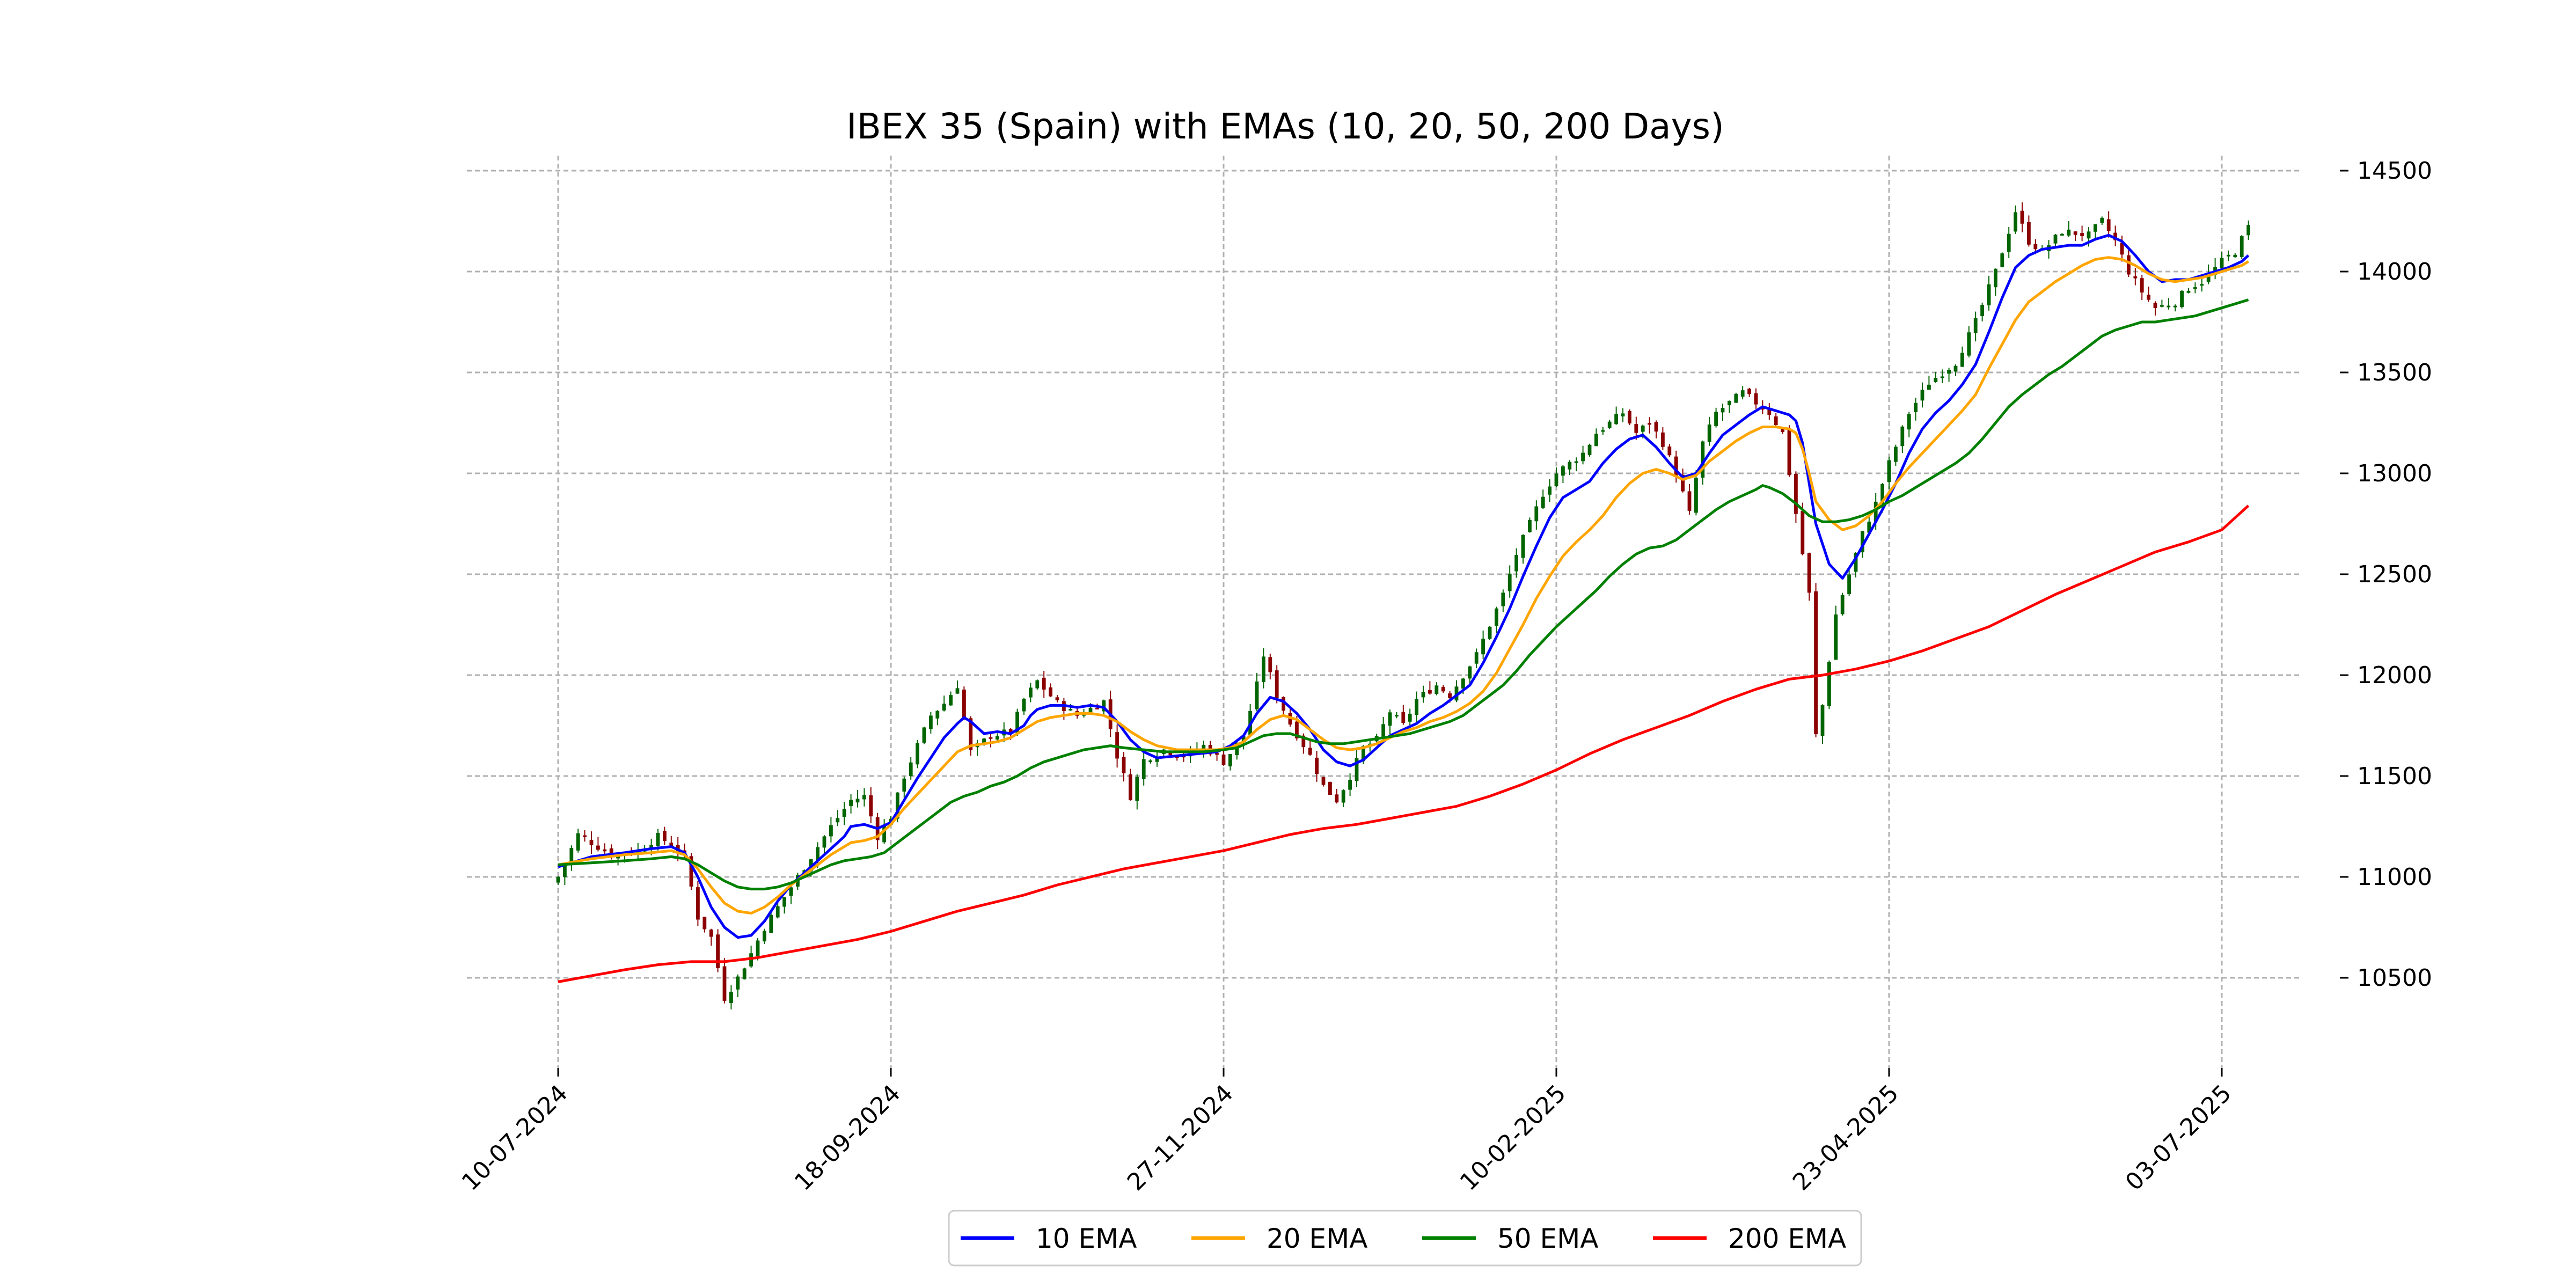 This screenshot has height=1288, width=2576. I want to click on y-tick-label: 12500, so click(2394, 574).